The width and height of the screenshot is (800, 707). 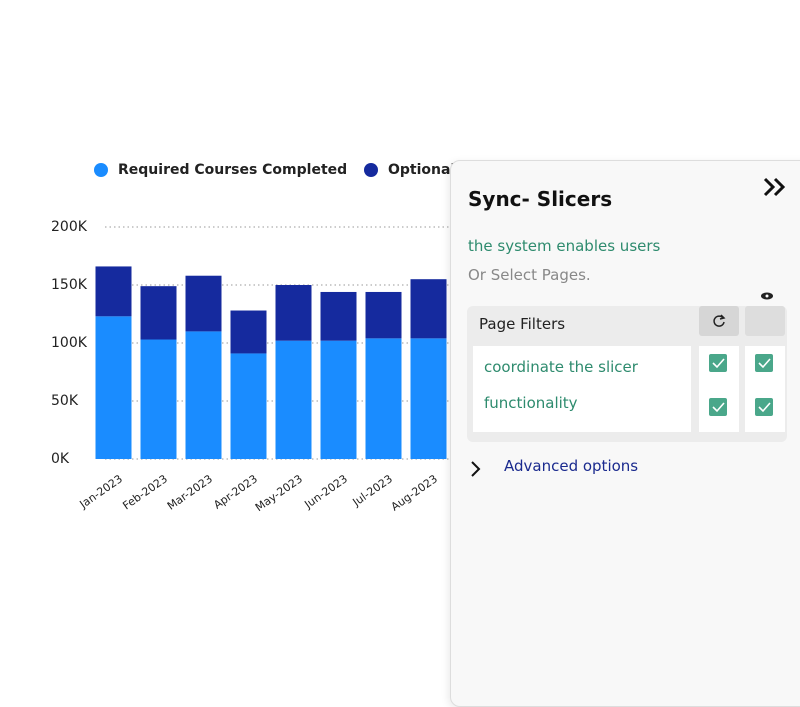 I want to click on y-tick-label: 50K, so click(x=65, y=401).